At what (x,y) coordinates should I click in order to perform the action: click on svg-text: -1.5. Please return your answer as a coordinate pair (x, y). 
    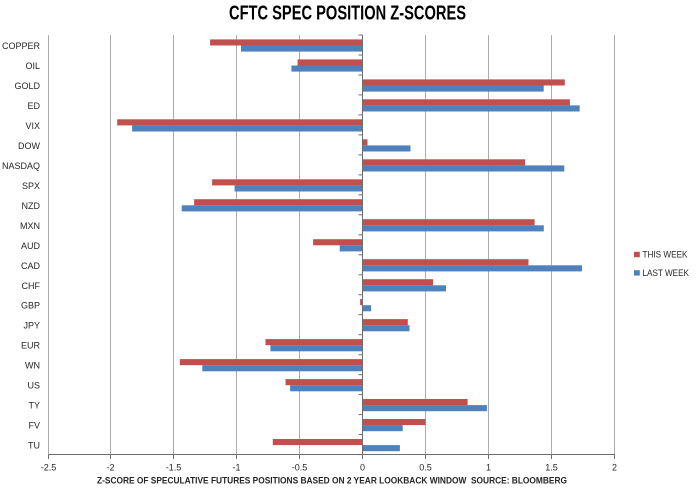
    Looking at the image, I should click on (174, 468).